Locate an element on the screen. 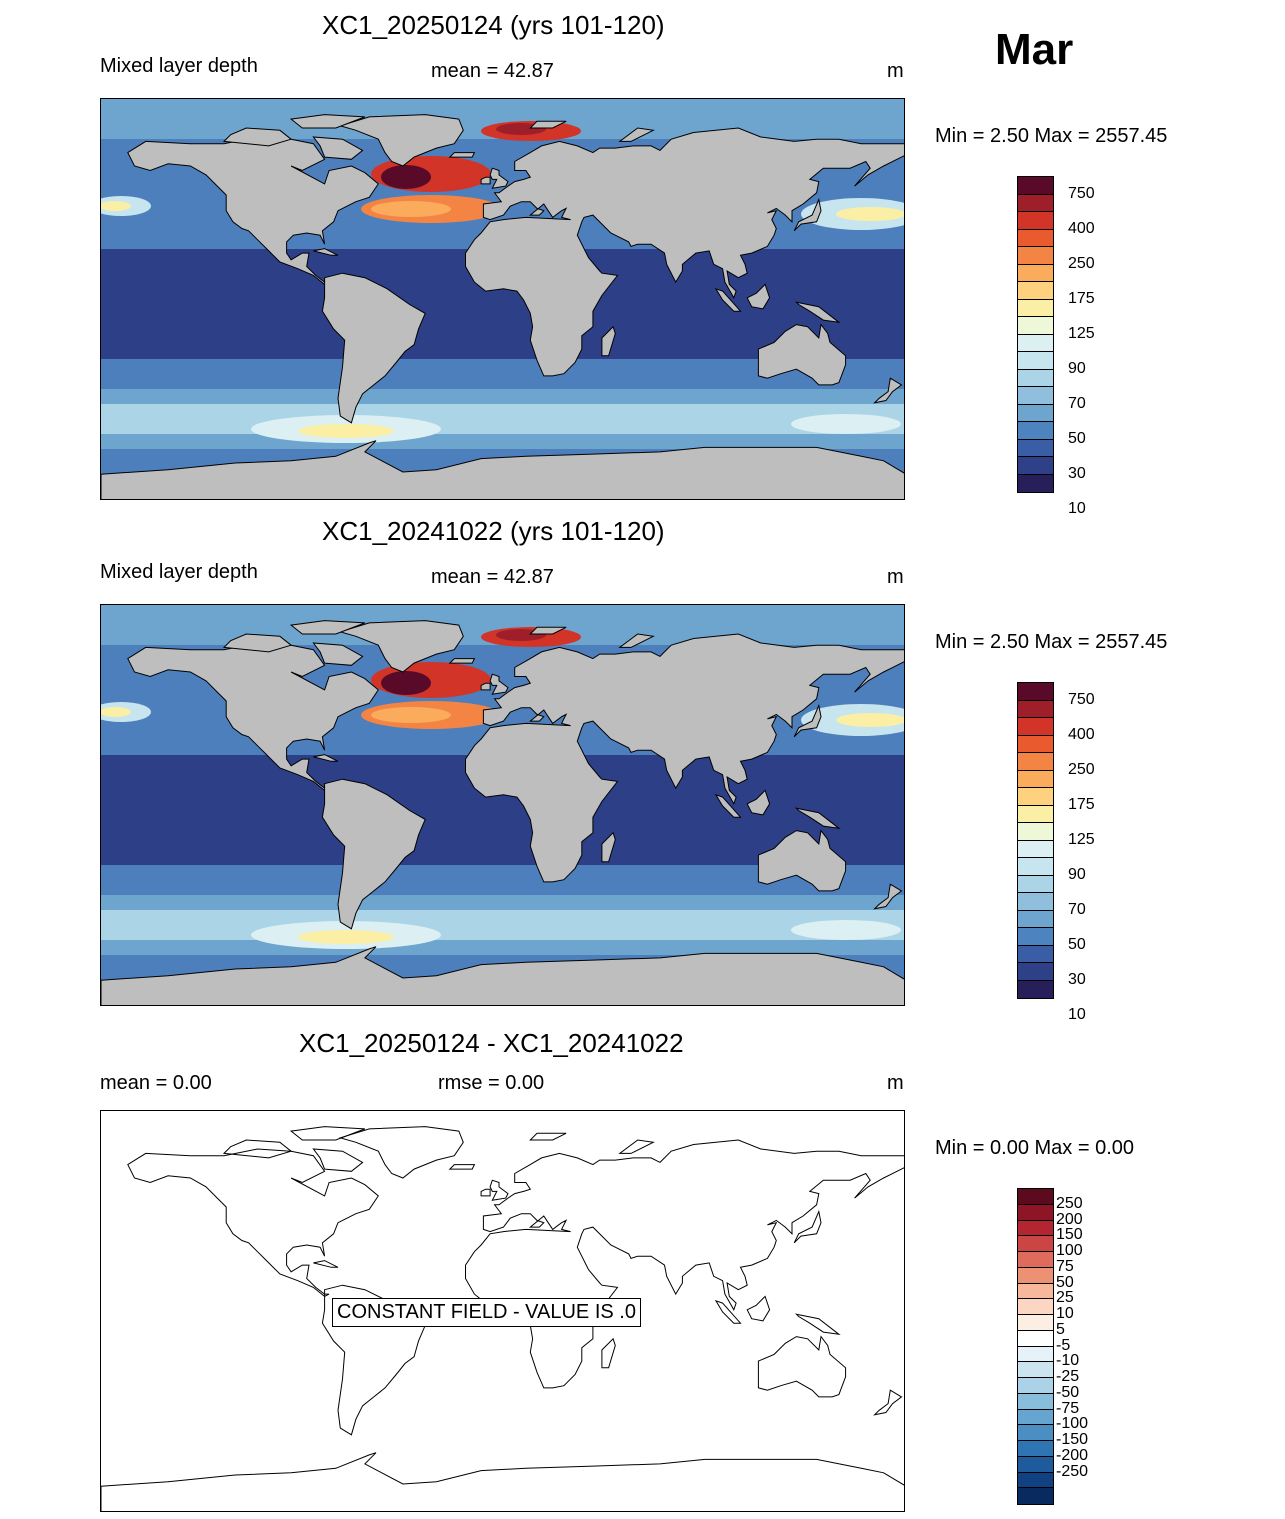  panel1-minmax: Min = 2.50 Max = 2557.45 is located at coordinates (1051, 136).